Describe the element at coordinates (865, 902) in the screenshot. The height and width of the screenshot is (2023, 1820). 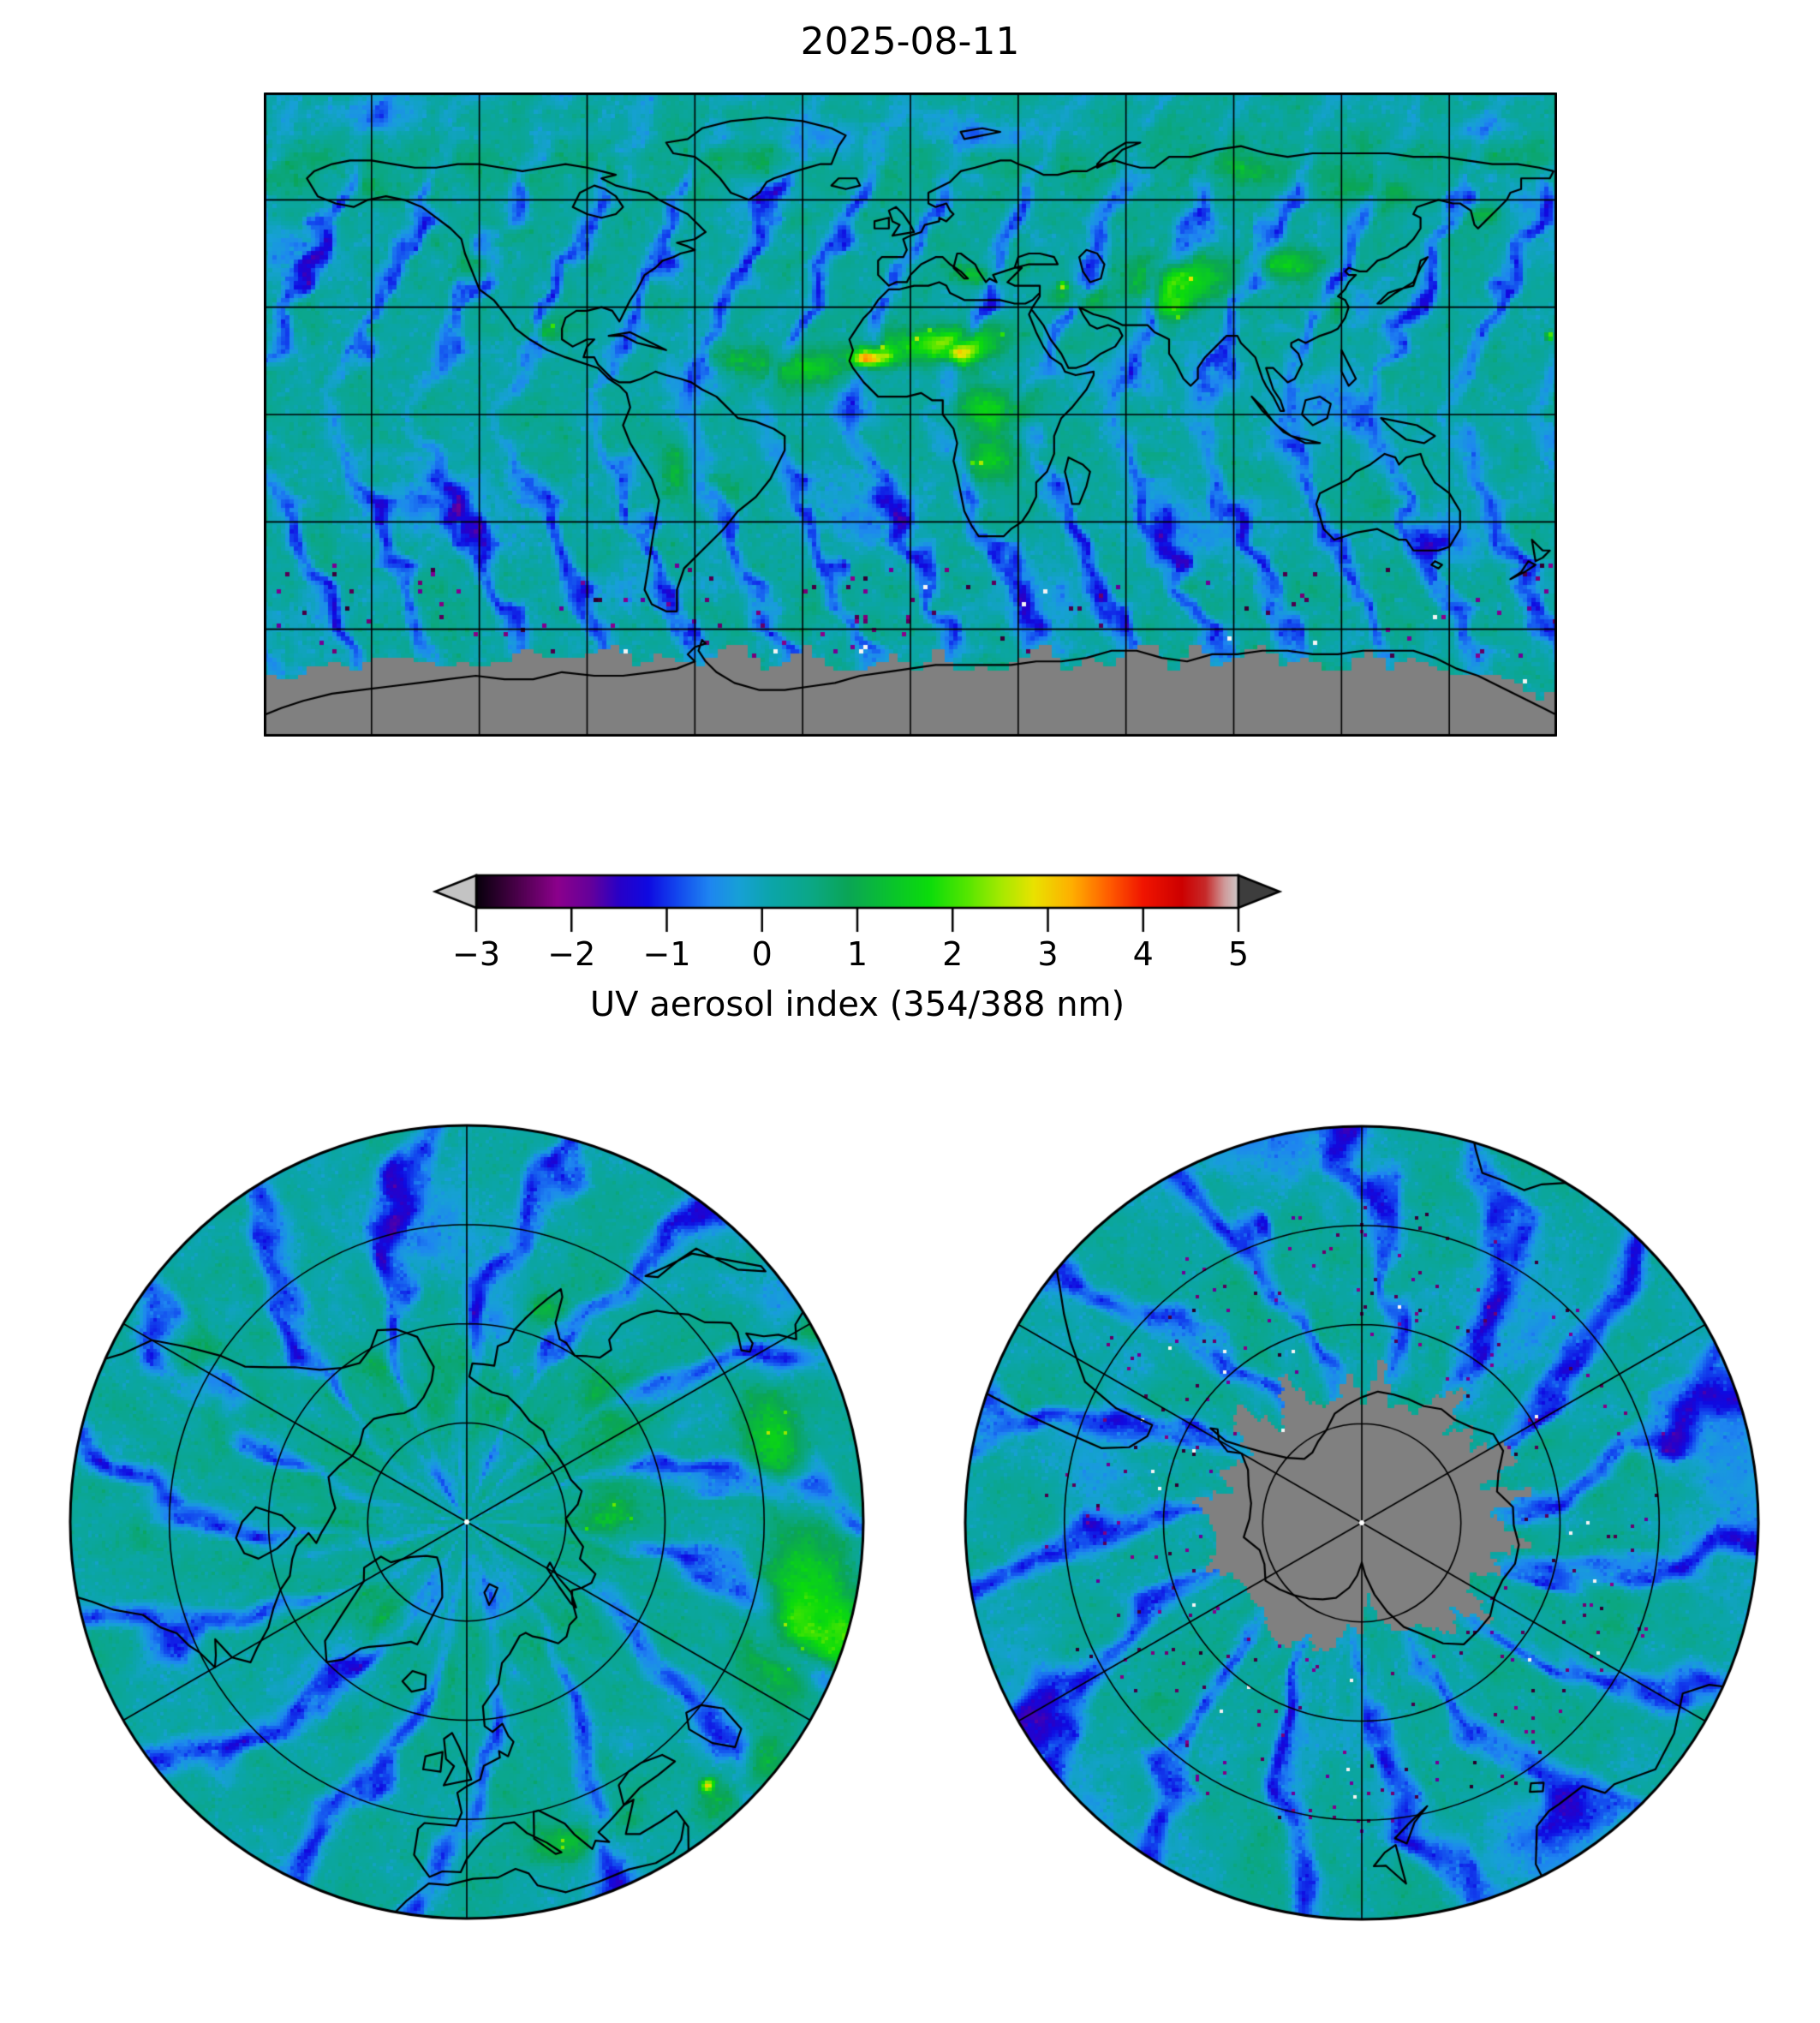
I see `colorbar-canvas` at that location.